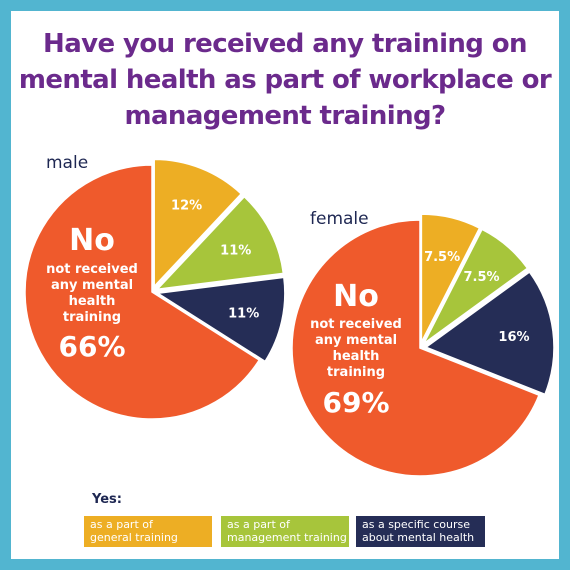 This screenshot has width=570, height=570. Describe the element at coordinates (186, 206) in the screenshot. I see `slice-label-general-training: 12%` at that location.